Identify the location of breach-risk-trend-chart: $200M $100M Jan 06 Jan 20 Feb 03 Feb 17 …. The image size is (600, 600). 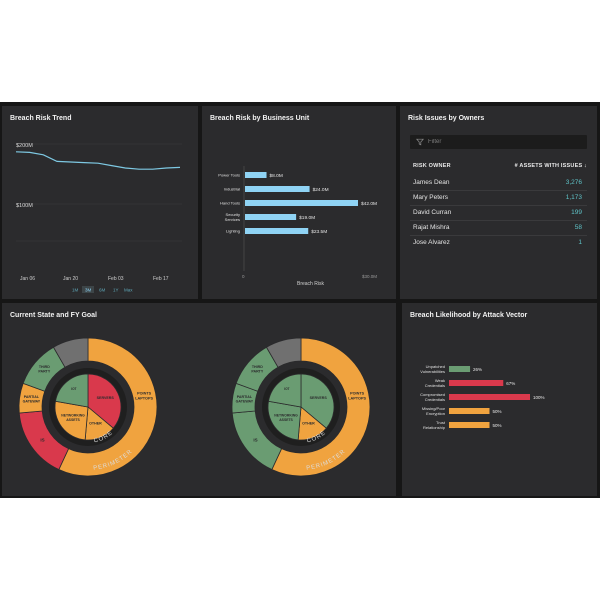
(98, 218).